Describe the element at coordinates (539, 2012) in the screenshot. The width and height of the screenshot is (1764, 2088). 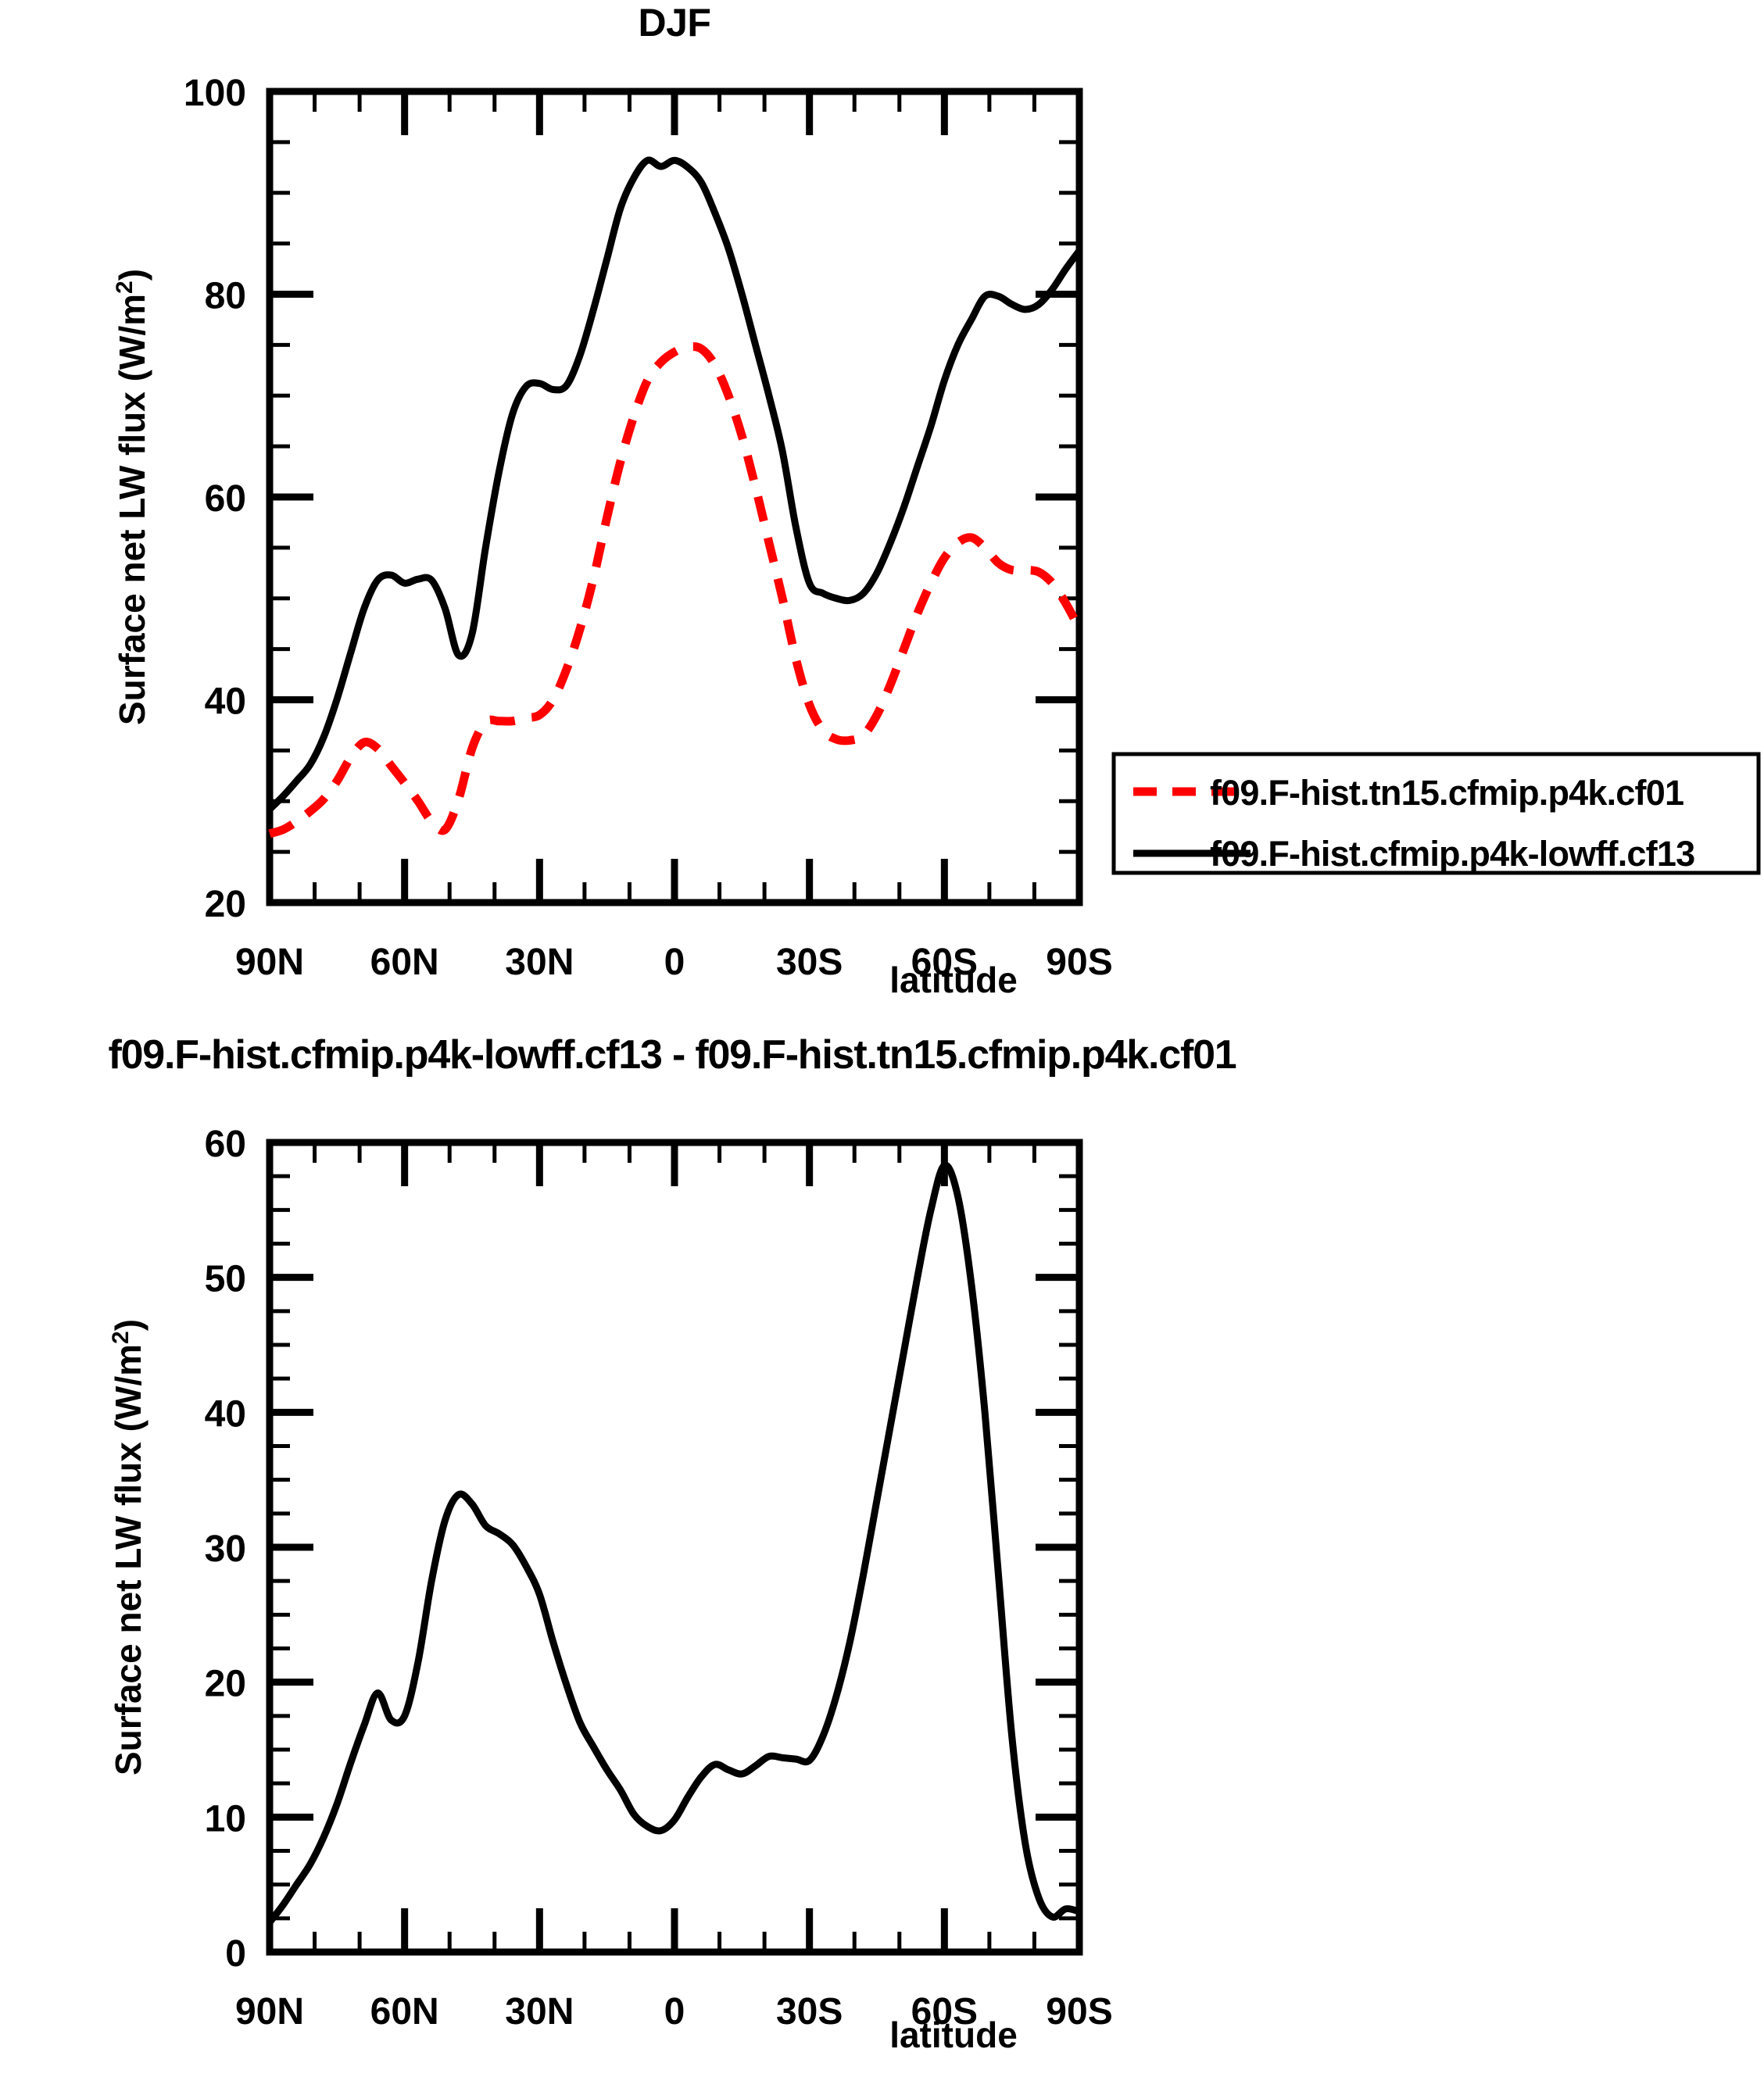
I see `bot-x-tick-30N: 30N` at that location.